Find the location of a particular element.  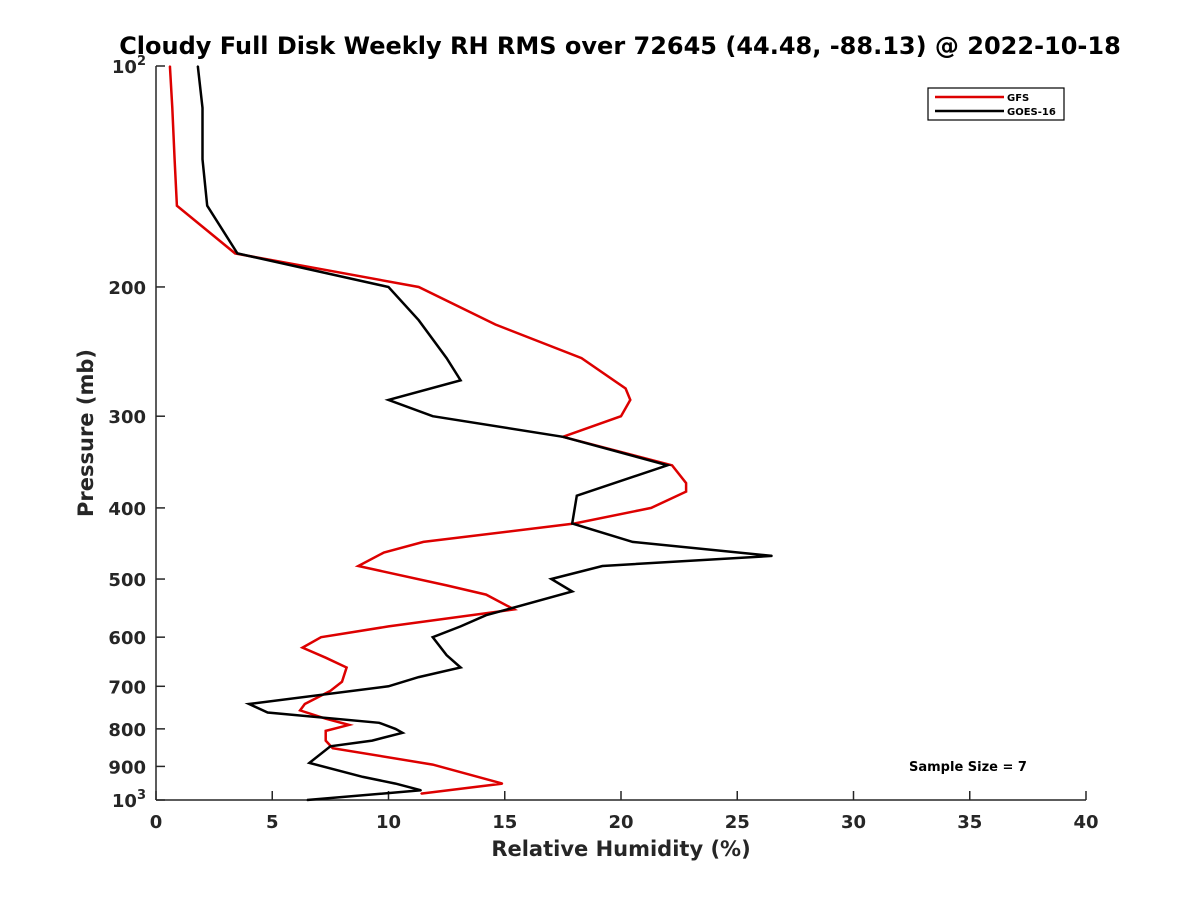

y-tick-exponent: 2 is located at coordinates (141, 61).